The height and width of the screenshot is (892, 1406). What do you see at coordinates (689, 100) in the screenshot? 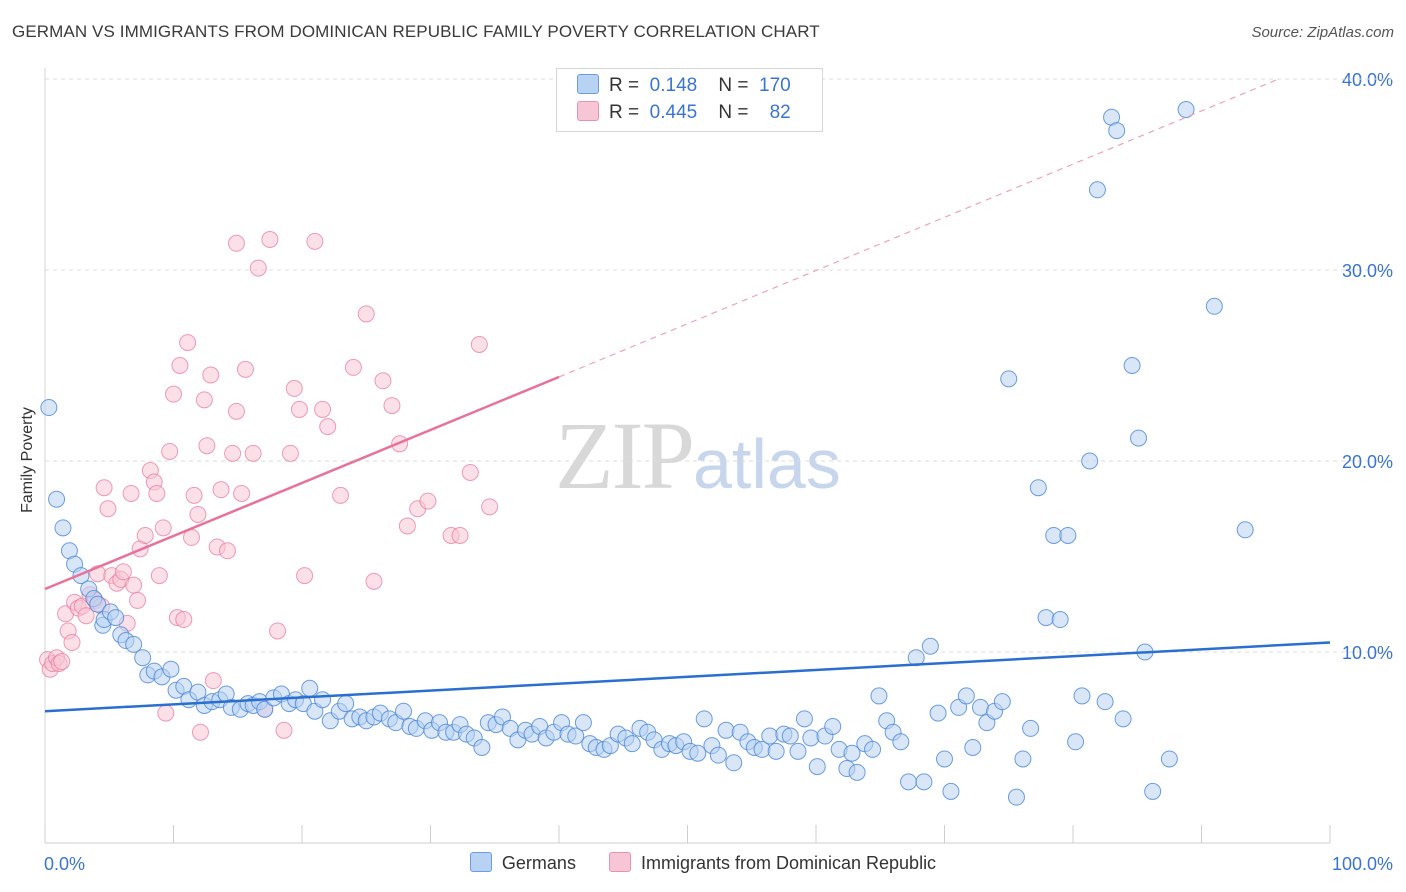
I see `correlation-legend: R = 0.148 N = 170 R = 0.445 N = 82` at bounding box center [689, 100].